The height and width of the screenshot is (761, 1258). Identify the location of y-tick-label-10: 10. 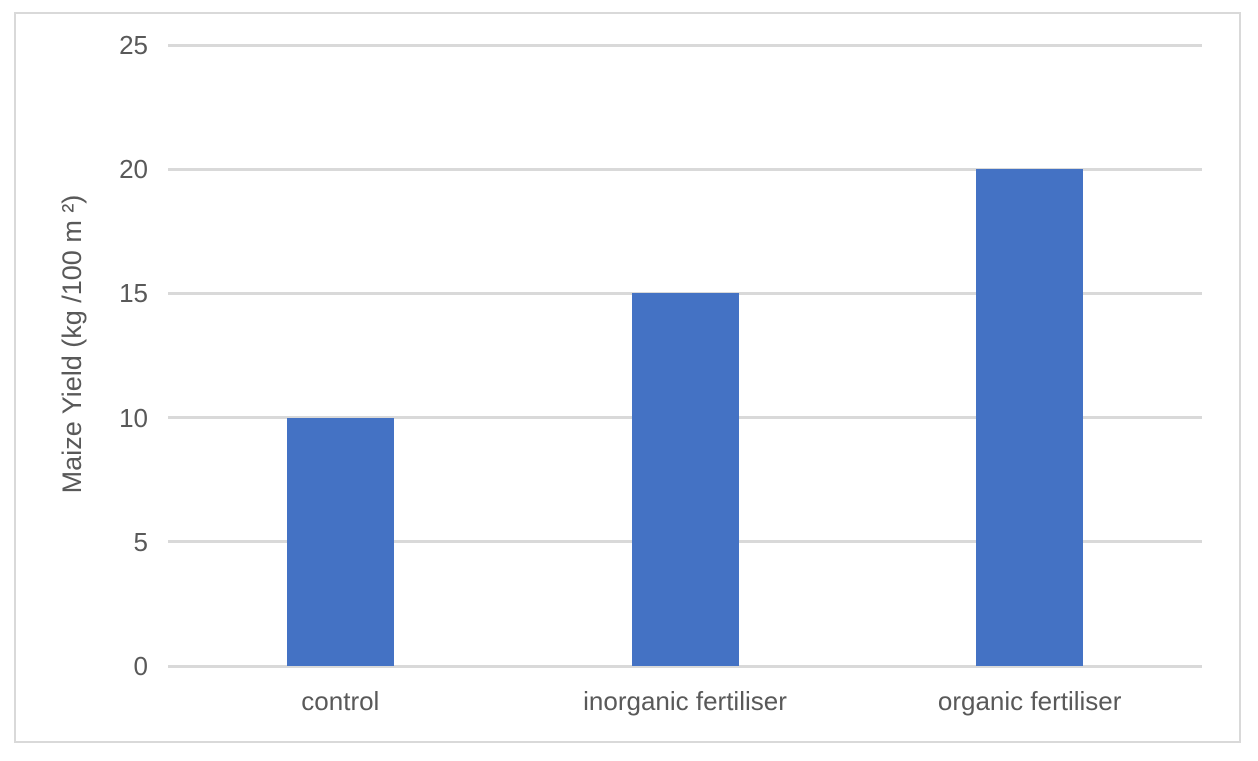
(133, 417).